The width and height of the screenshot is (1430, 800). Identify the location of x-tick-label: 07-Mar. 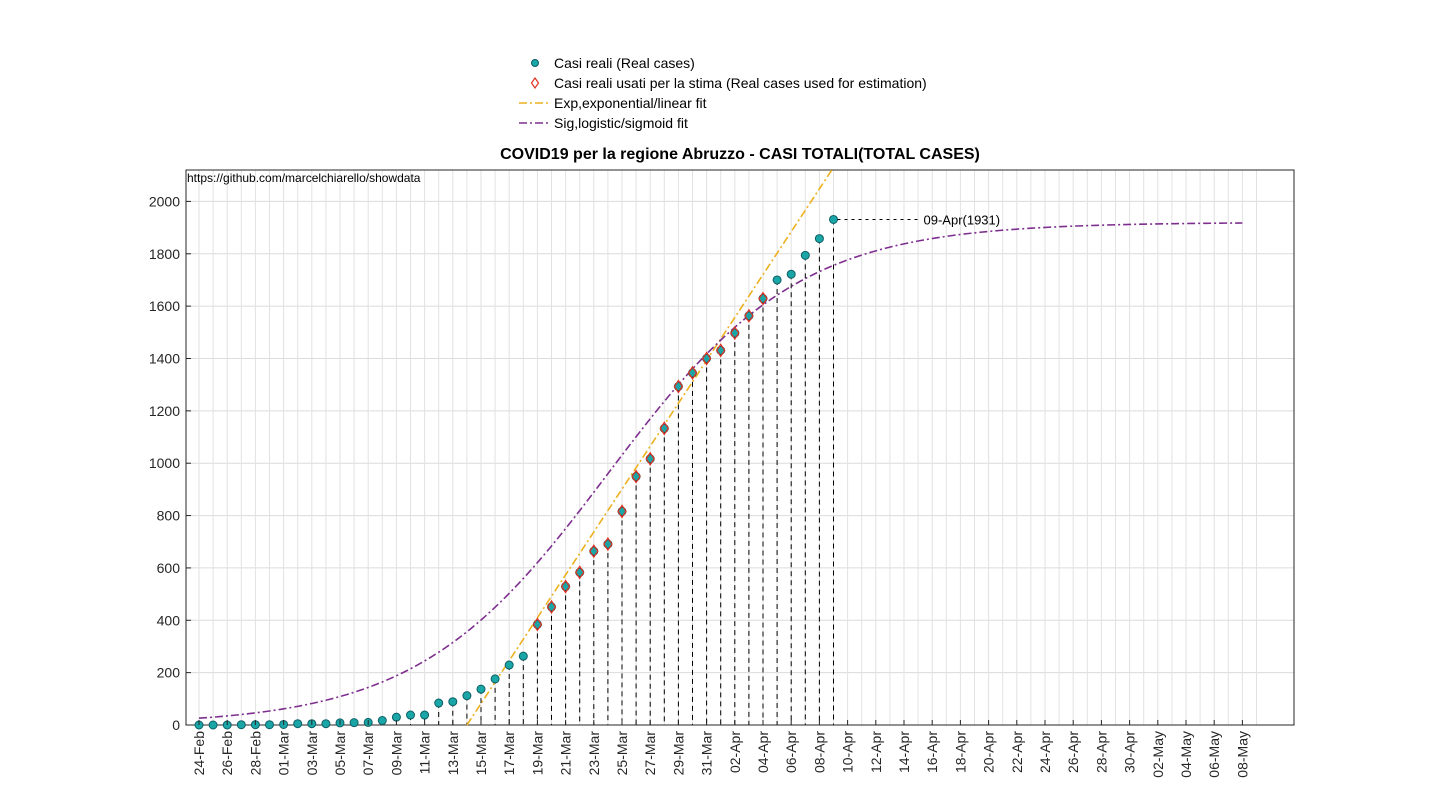
(368, 753).